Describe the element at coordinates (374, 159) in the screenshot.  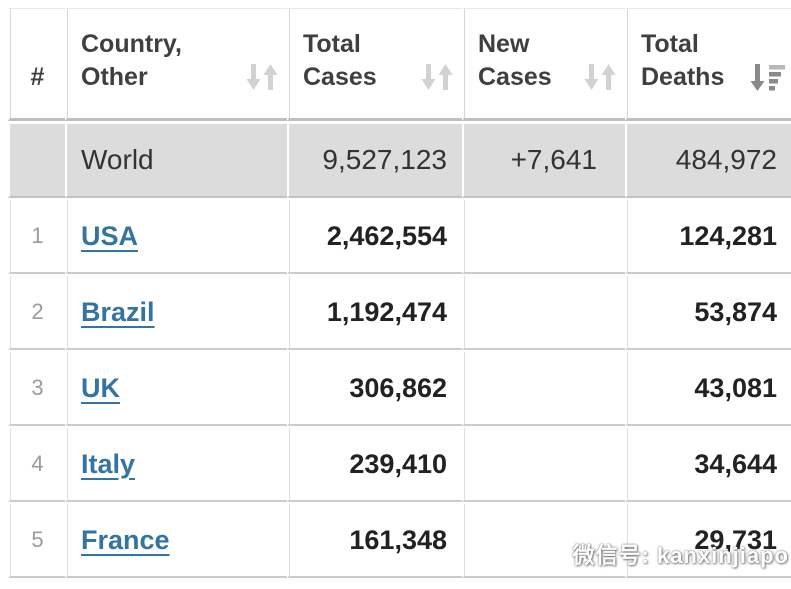
I see `world-total-cases: 9,527,123` at that location.